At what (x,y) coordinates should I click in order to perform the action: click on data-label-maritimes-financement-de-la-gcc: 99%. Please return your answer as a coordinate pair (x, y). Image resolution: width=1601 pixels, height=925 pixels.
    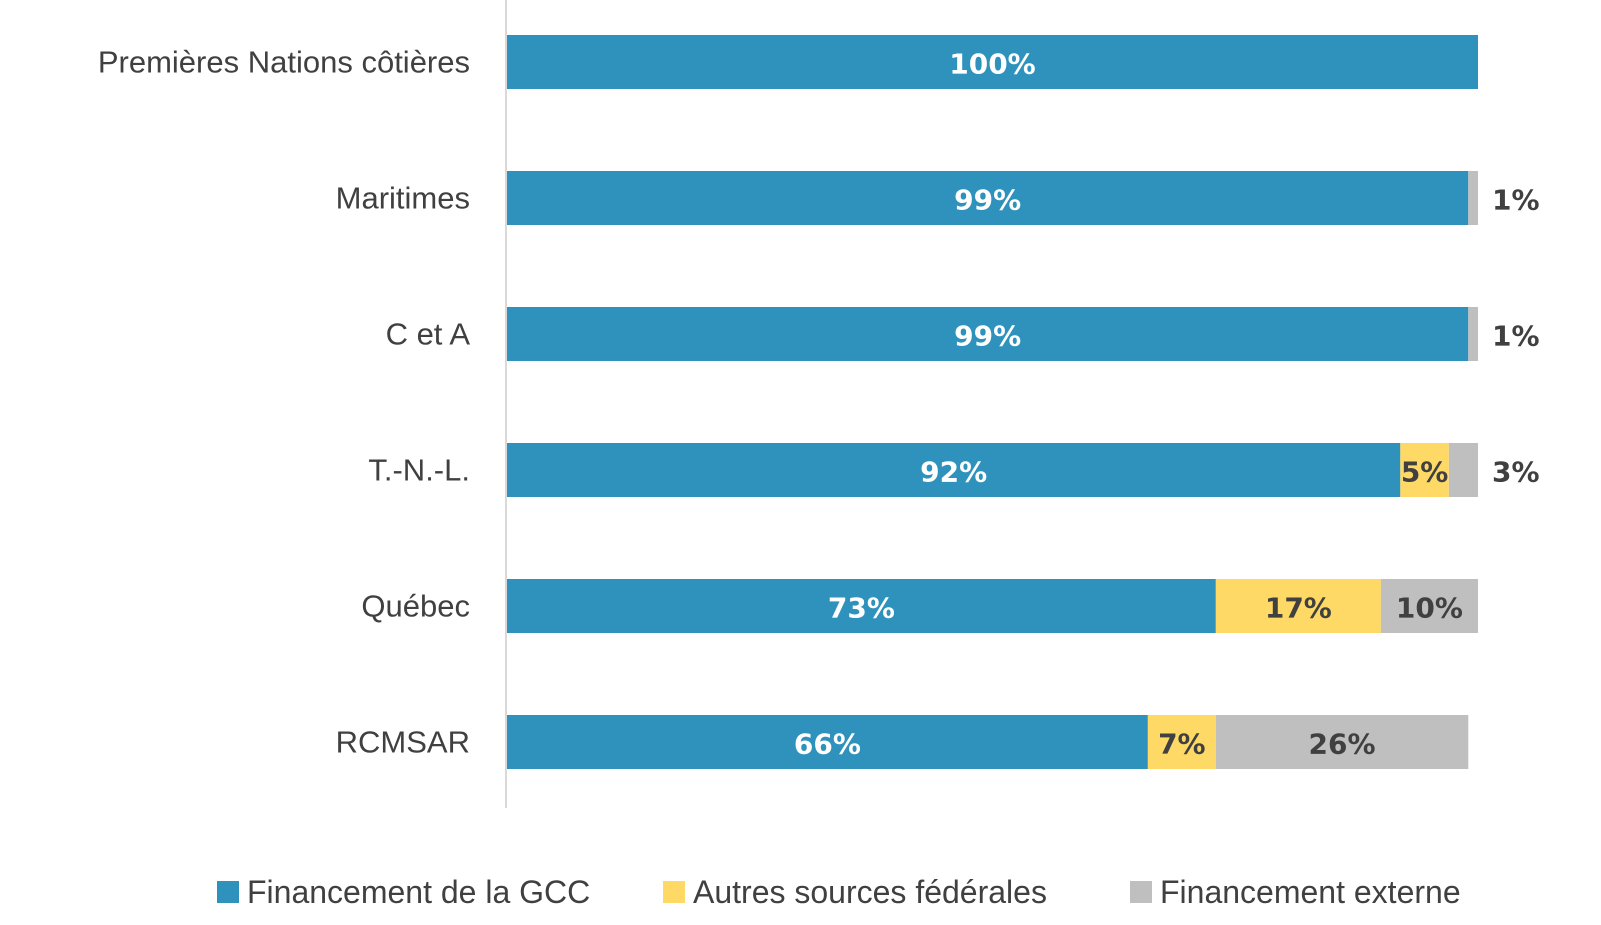
    Looking at the image, I should click on (987, 200).